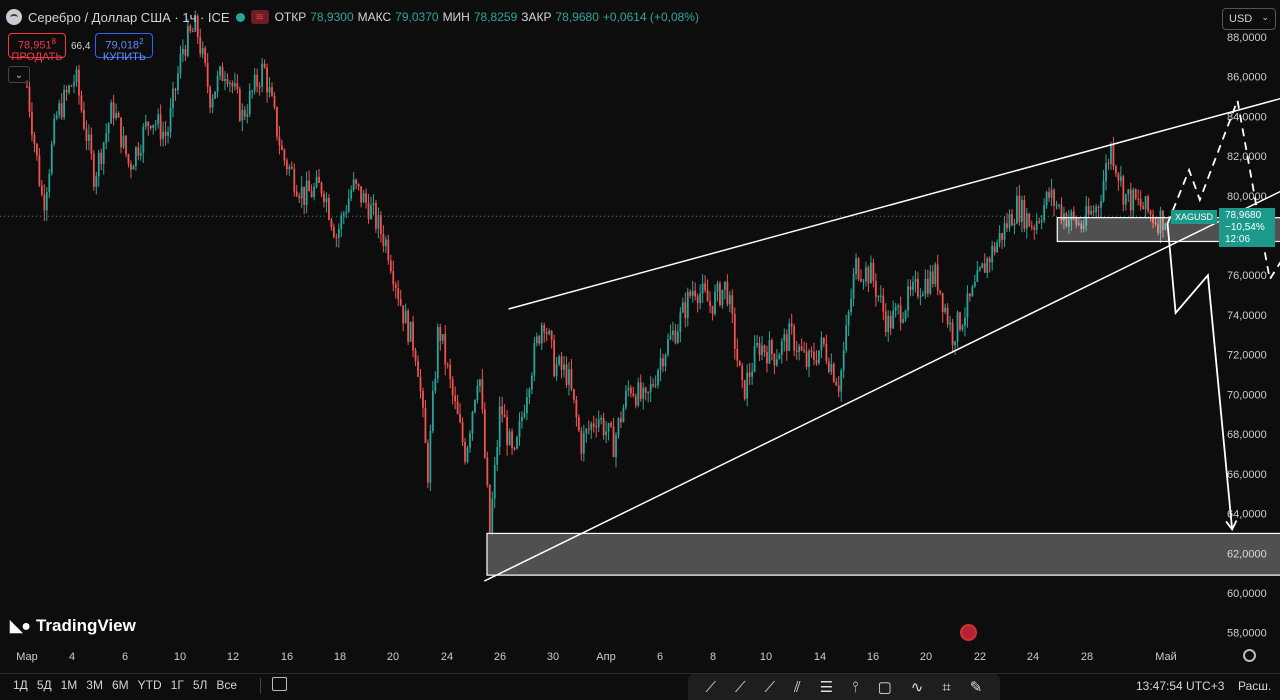 The height and width of the screenshot is (700, 1280). What do you see at coordinates (1180, 686) in the screenshot?
I see `clock: 13:47:54 UTC+3` at bounding box center [1180, 686].